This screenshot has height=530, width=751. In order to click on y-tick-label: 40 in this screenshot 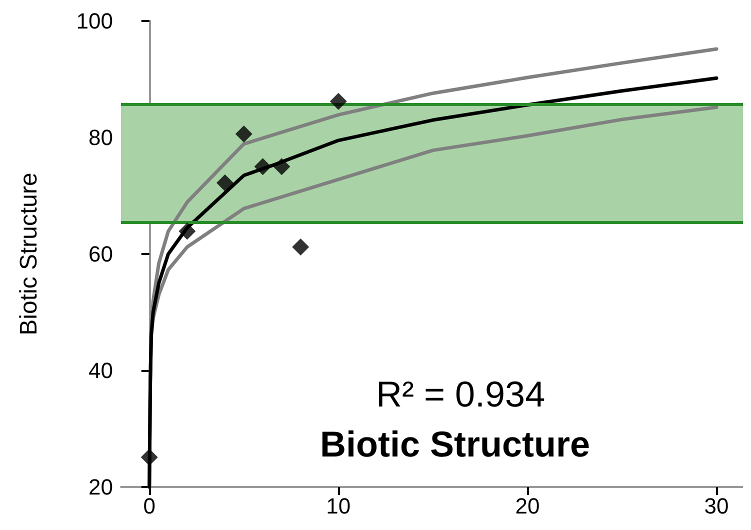, I will do `click(100, 370)`.